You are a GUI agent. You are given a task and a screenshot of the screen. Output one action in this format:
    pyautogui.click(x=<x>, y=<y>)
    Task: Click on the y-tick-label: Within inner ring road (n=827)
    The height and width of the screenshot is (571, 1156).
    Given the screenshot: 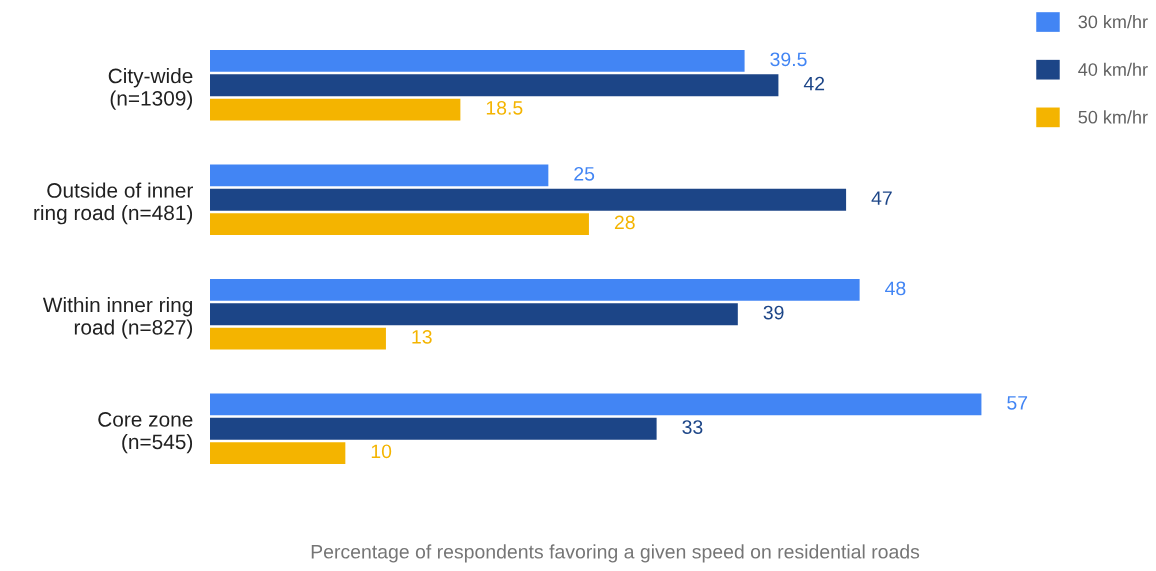 What is the action you would take?
    pyautogui.click(x=117, y=317)
    